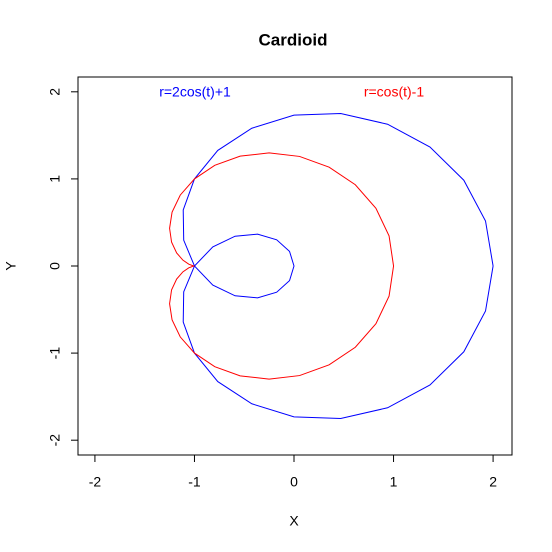 Image resolution: width=552 pixels, height=552 pixels. Describe the element at coordinates (293, 39) in the screenshot. I see `chart-title: Cardioid` at that location.